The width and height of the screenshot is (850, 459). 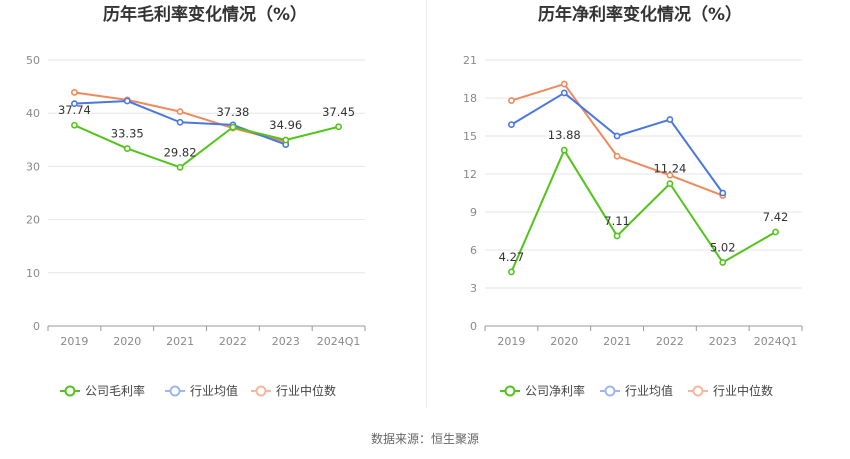 What do you see at coordinates (180, 152) in the screenshot?
I see `data-label: 29.82` at bounding box center [180, 152].